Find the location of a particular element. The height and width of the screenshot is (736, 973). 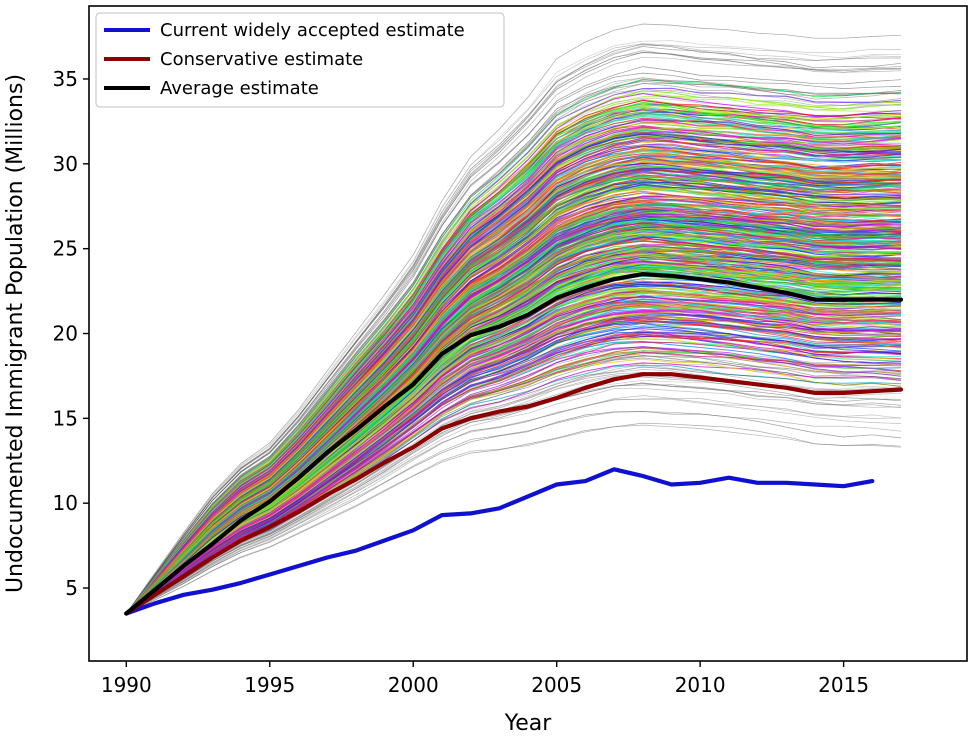

y-tick-label: 30 is located at coordinates (65, 164).